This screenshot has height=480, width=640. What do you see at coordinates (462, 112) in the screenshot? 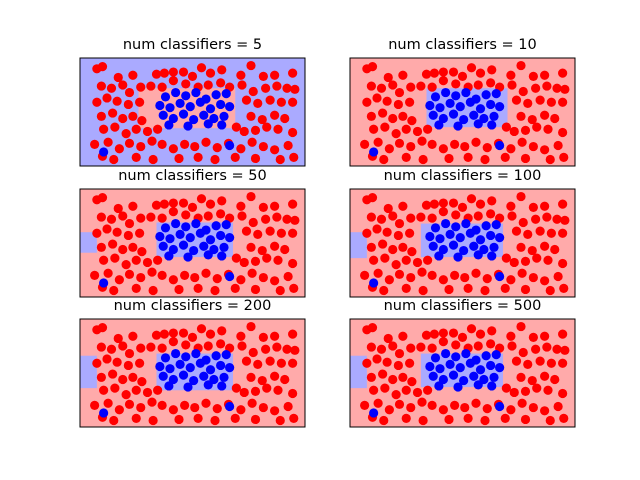
I see `axes-frame` at bounding box center [462, 112].